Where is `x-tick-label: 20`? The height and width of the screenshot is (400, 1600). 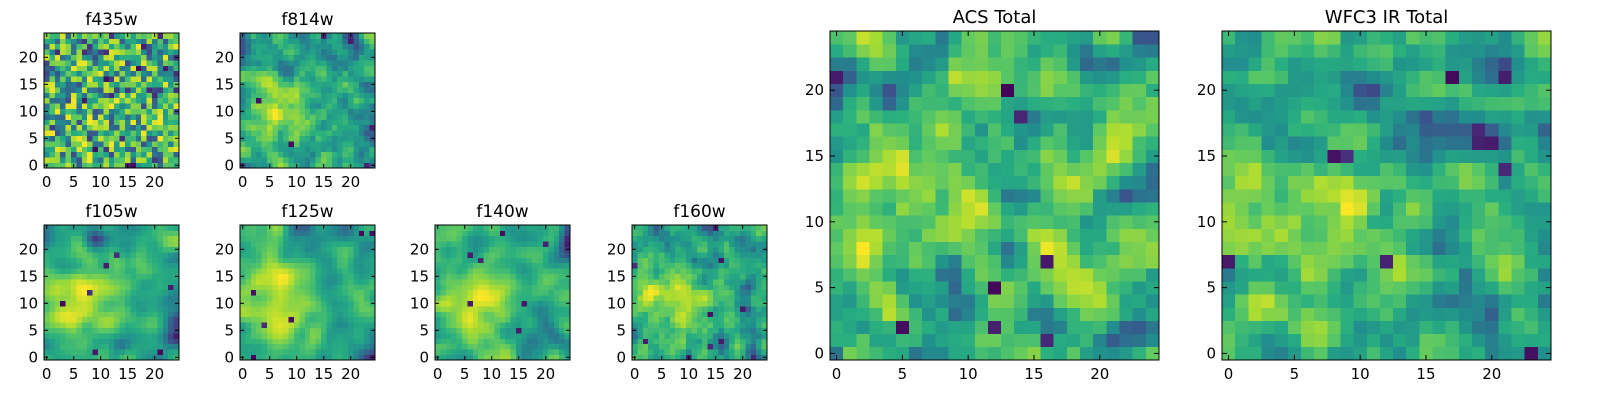 x-tick-label: 20 is located at coordinates (154, 182).